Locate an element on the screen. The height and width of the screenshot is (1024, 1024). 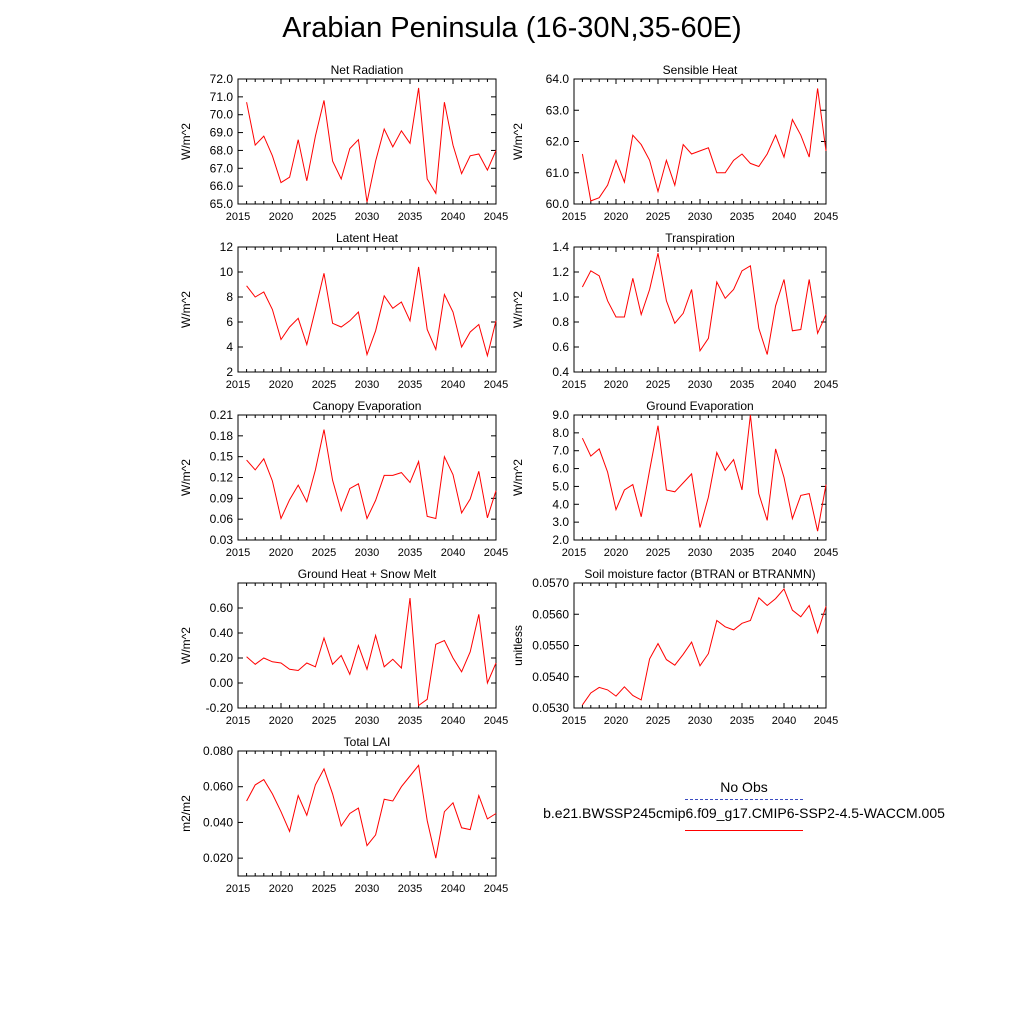
y-tick-label: 0.6 is located at coordinates (560, 347).